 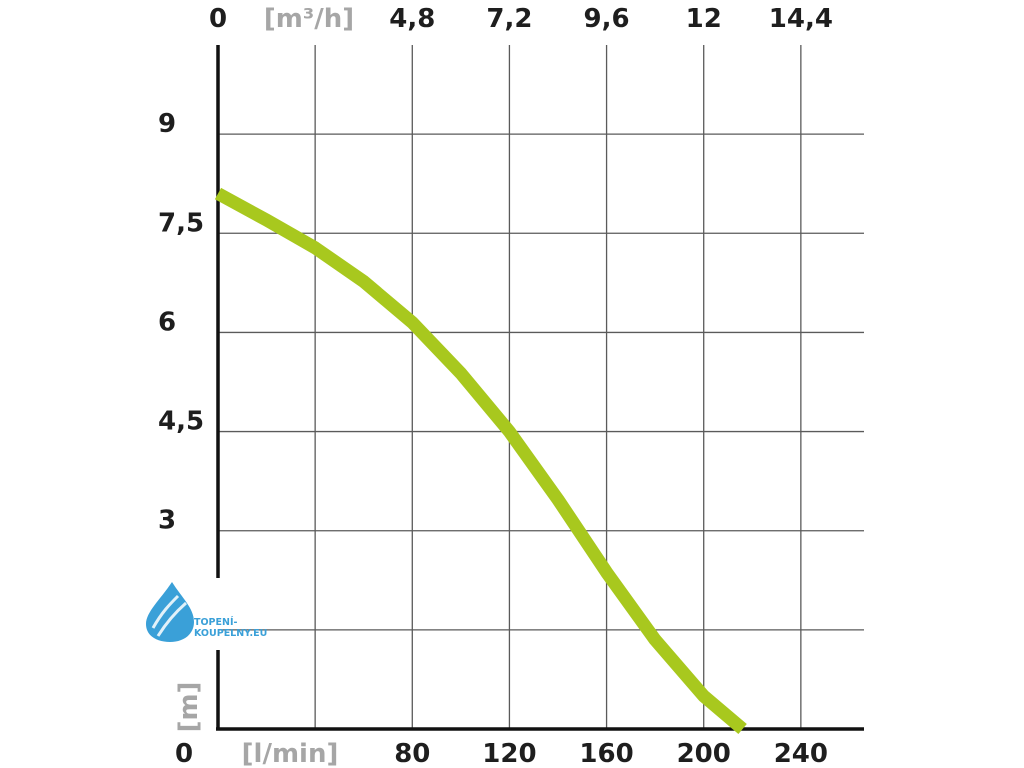 I want to click on y-axis-tick-label: 7,5, so click(x=181, y=223).